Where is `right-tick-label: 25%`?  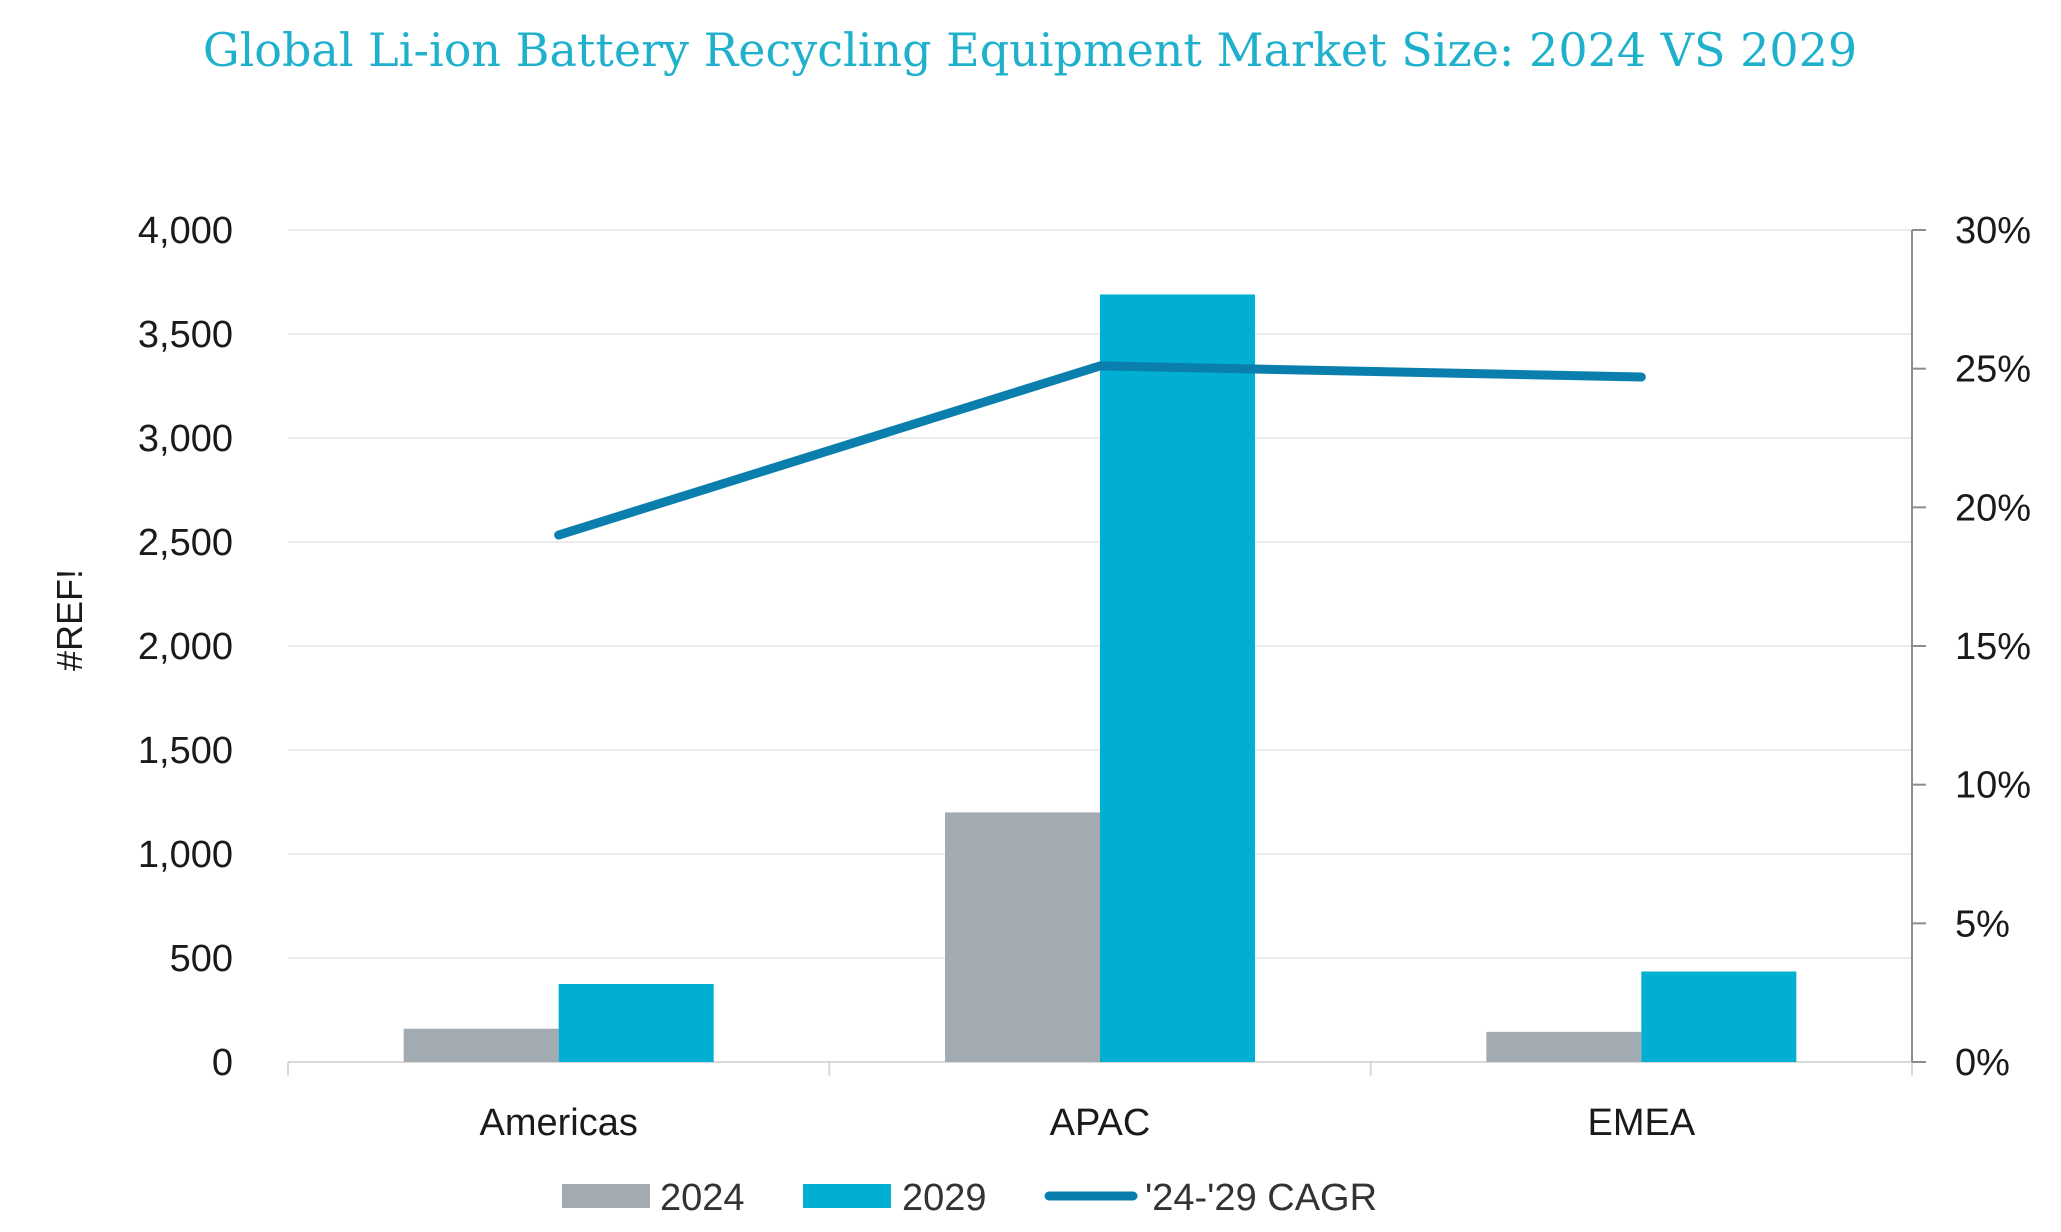 right-tick-label: 25% is located at coordinates (1993, 370).